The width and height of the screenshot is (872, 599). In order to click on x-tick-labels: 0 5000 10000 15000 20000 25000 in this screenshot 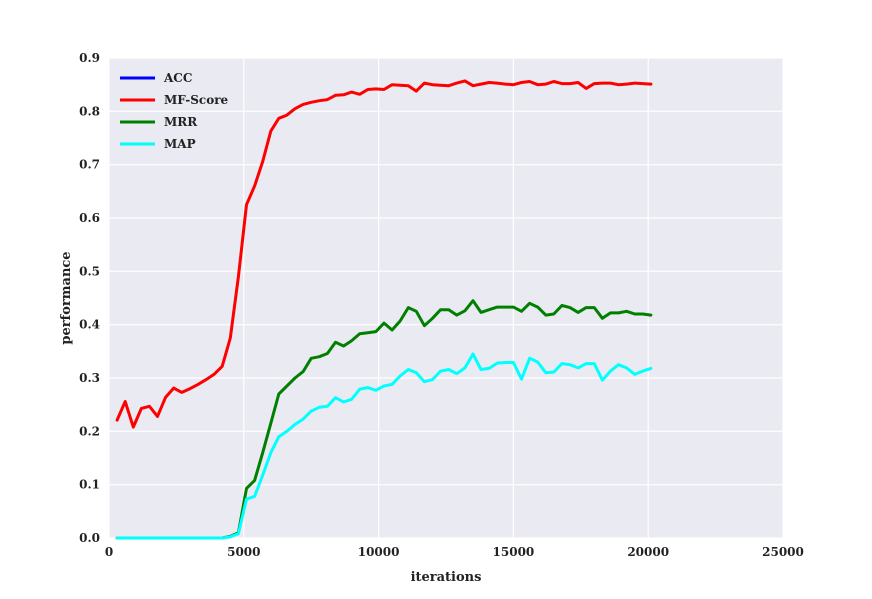, I will do `click(454, 552)`.